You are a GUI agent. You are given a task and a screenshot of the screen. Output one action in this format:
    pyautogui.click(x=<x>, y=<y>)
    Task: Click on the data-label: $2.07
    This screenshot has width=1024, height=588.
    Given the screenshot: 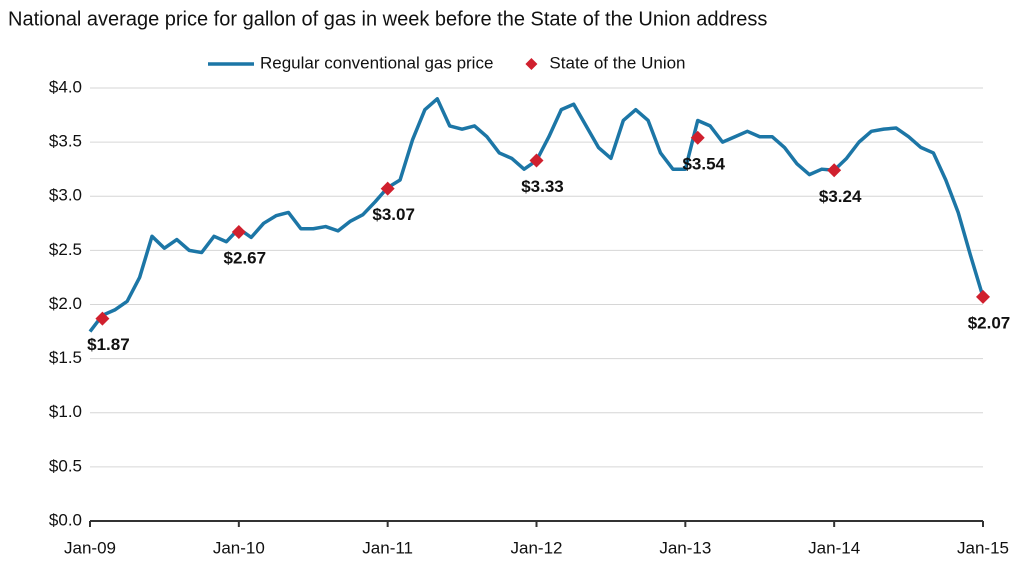 What is the action you would take?
    pyautogui.click(x=989, y=322)
    